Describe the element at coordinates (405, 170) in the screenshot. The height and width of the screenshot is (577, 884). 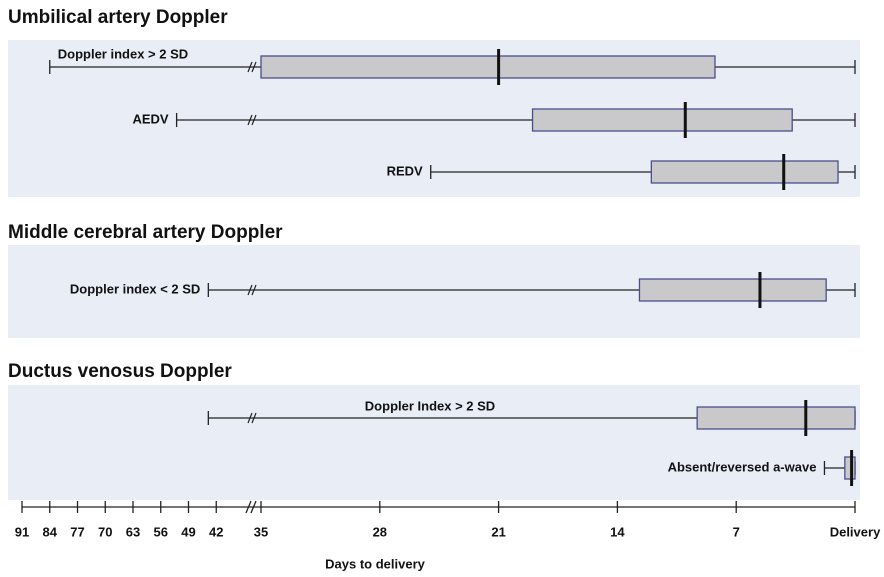
I see `row-label: REDV` at that location.